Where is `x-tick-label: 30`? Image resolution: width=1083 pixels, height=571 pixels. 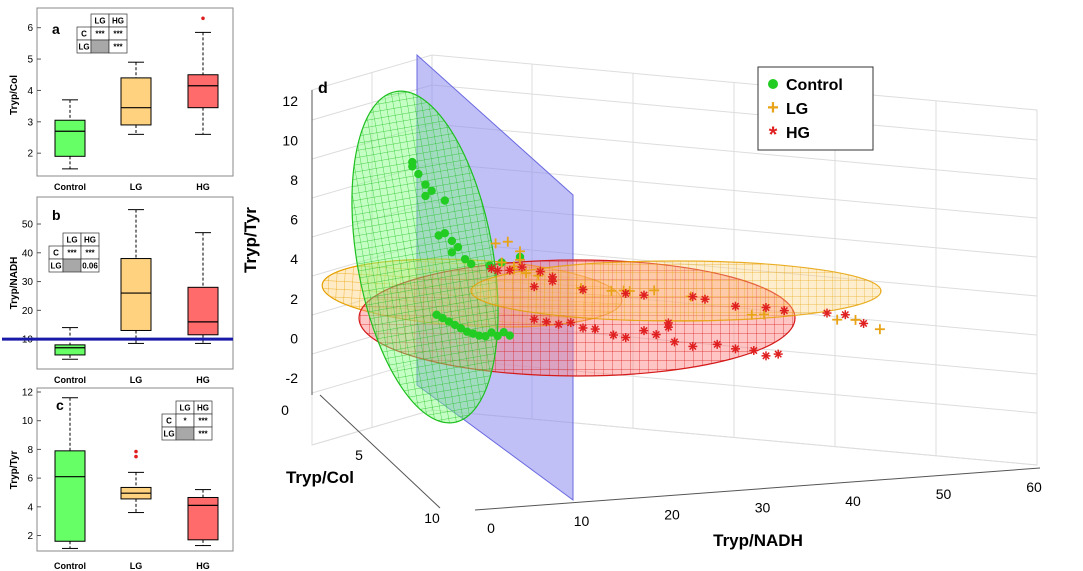
x-tick-label: 30 is located at coordinates (763, 508).